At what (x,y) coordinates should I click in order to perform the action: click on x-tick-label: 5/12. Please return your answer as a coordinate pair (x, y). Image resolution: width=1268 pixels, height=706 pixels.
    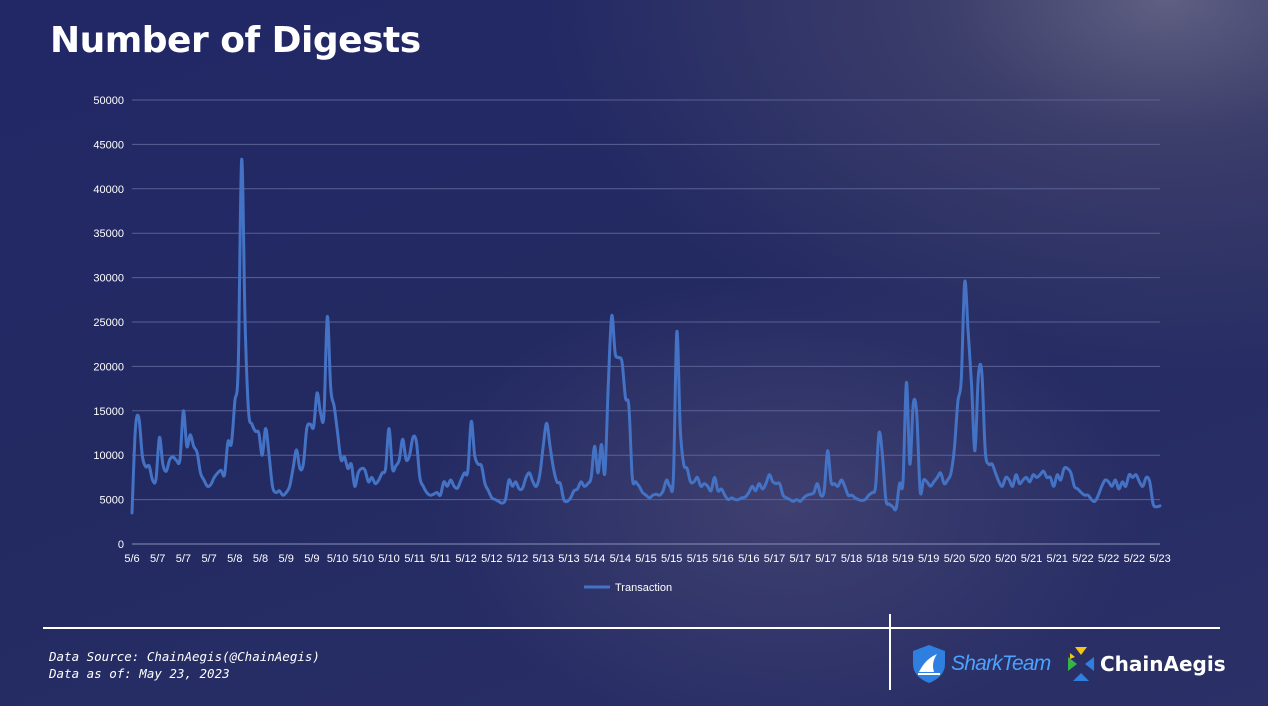
    Looking at the image, I should click on (517, 559).